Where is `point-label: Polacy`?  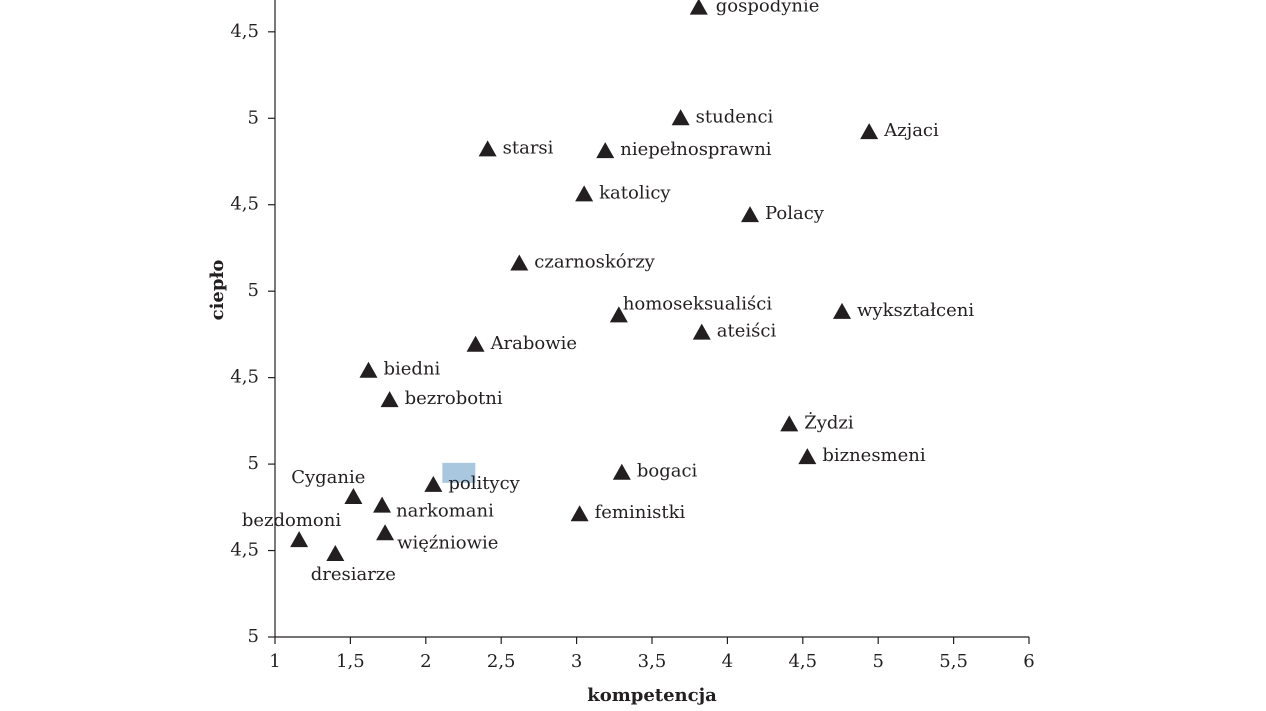 point-label: Polacy is located at coordinates (795, 213).